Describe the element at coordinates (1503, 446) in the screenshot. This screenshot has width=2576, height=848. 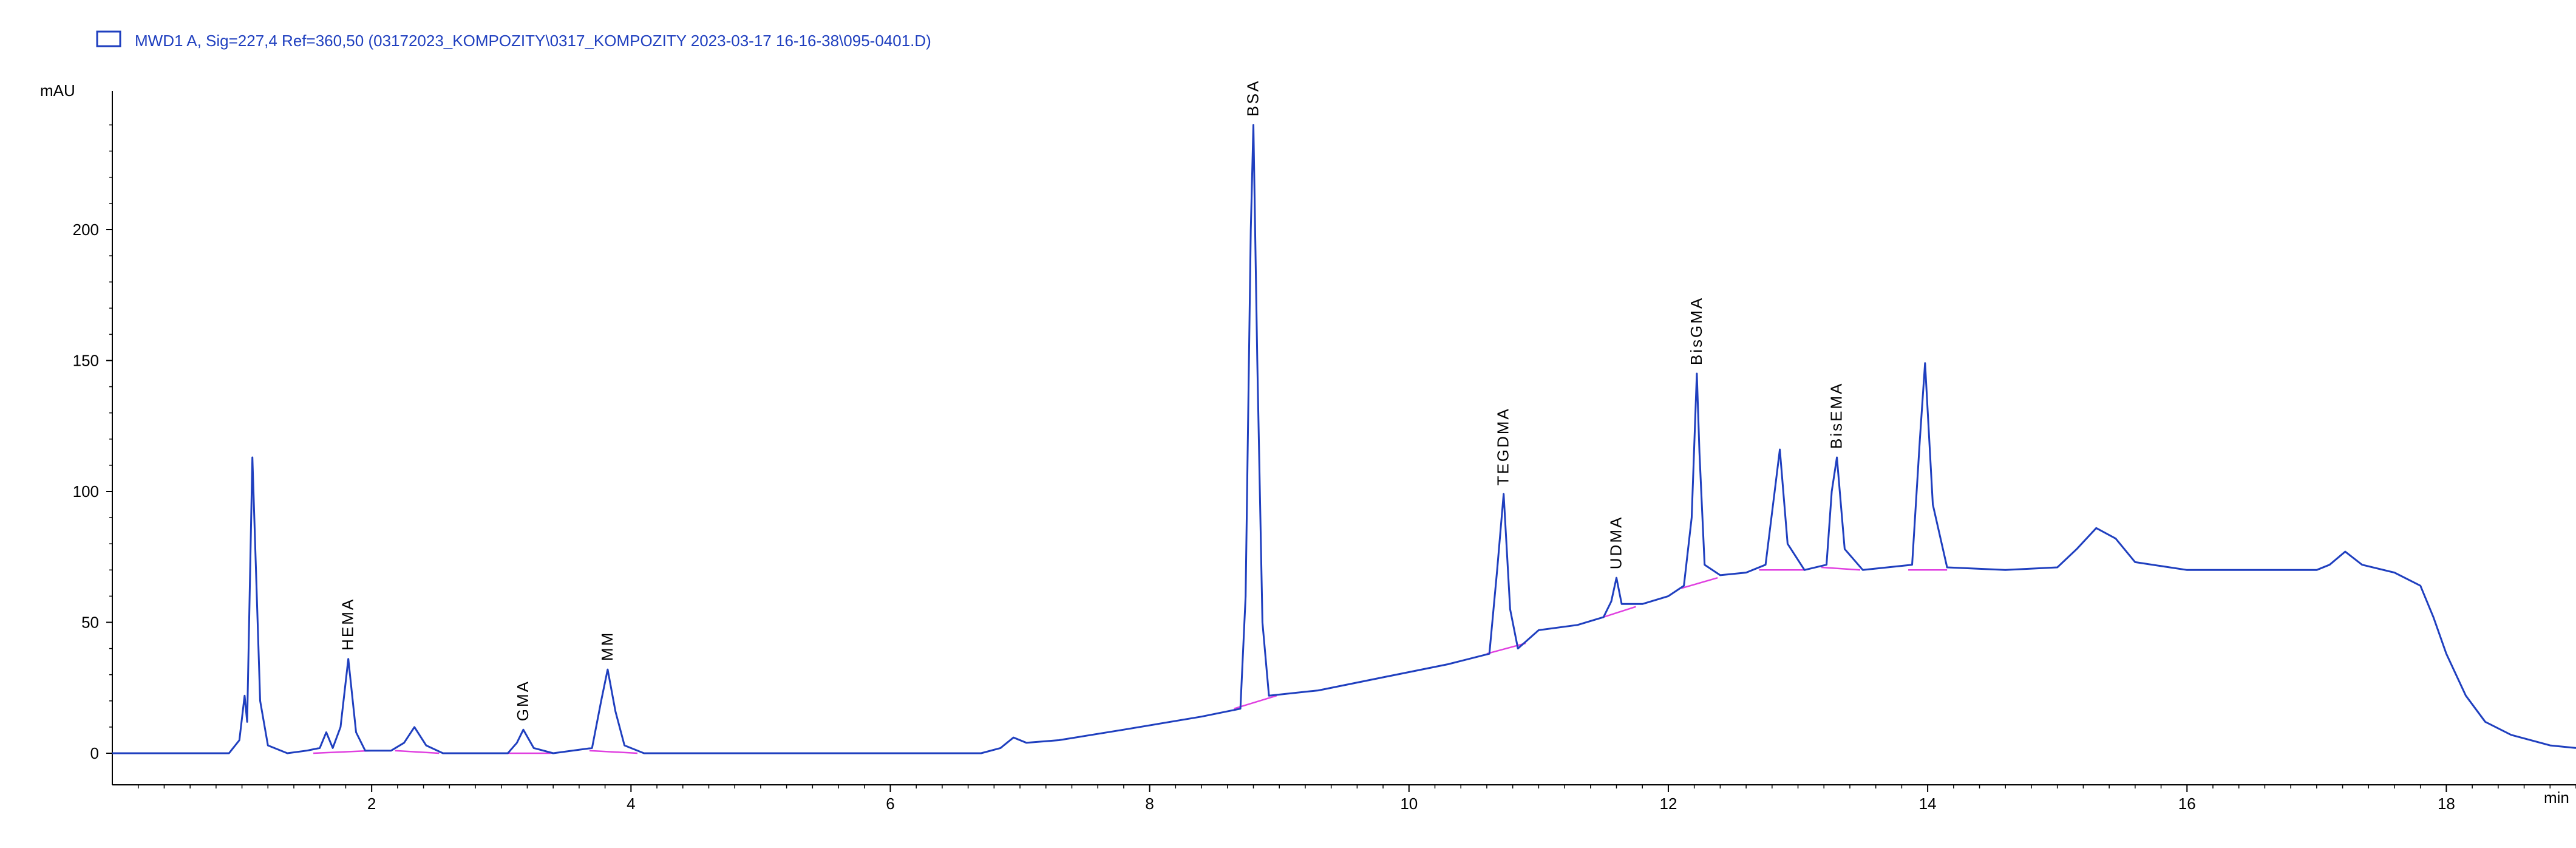
I see `peak-label: TEGDMA` at that location.